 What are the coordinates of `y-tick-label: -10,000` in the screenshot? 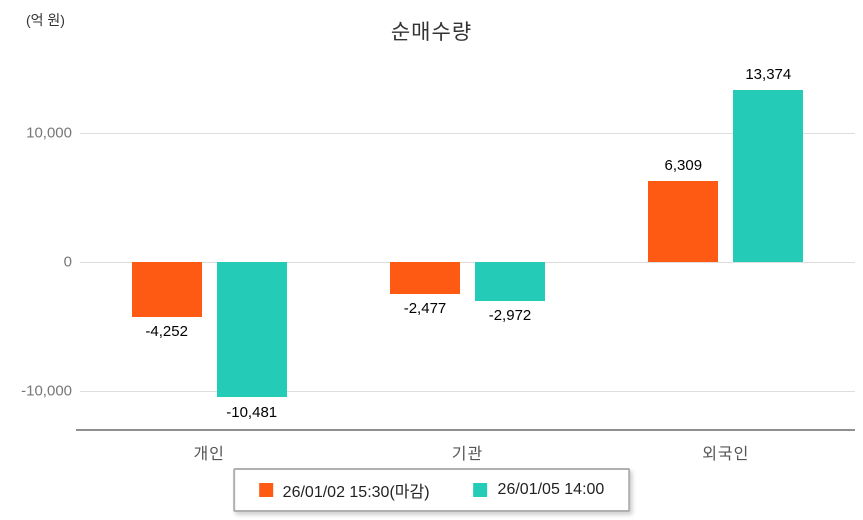 It's located at (46, 391).